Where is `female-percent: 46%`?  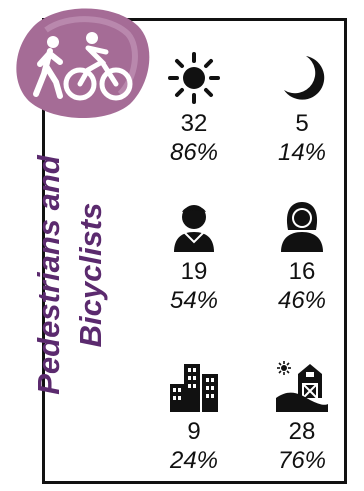 female-percent: 46% is located at coordinates (302, 300).